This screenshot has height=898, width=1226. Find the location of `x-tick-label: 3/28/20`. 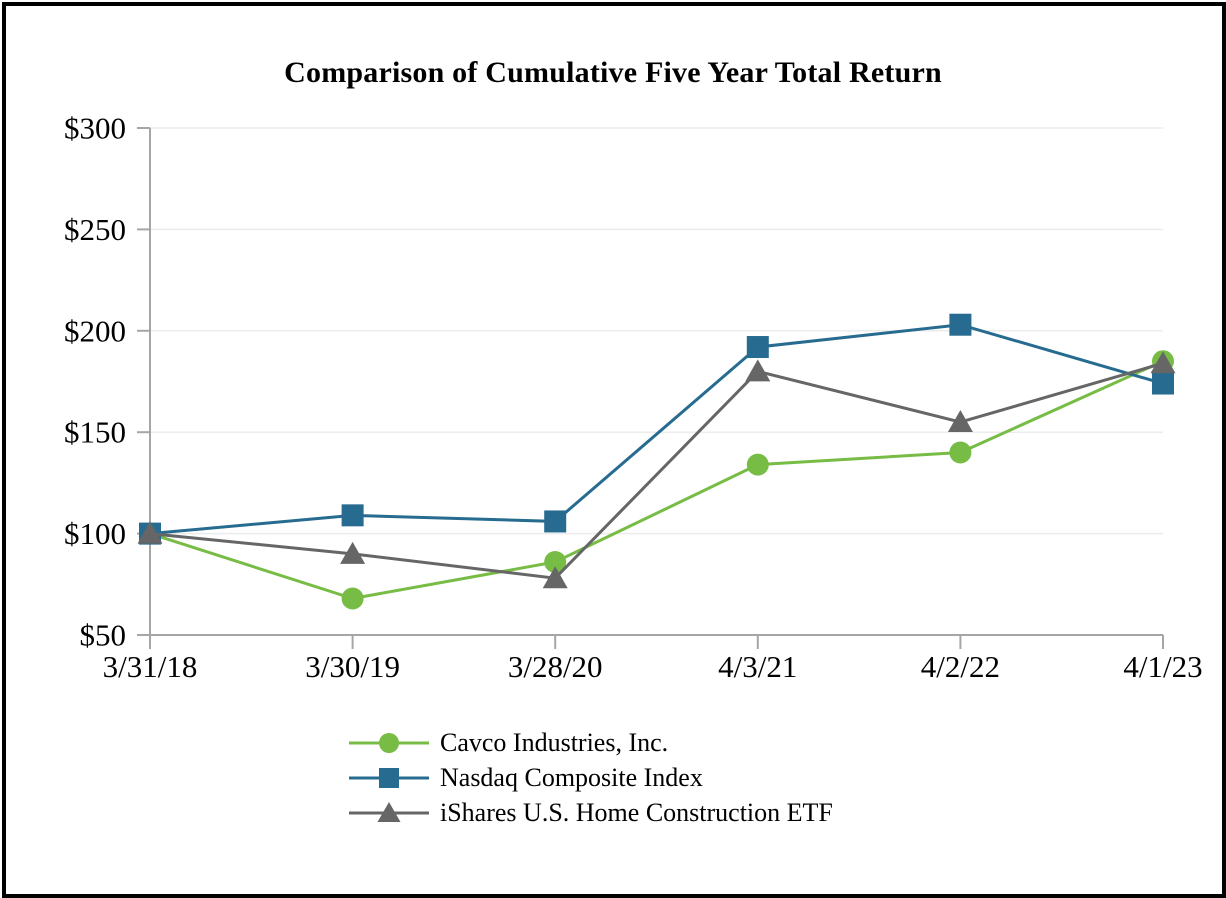

x-tick-label: 3/28/20 is located at coordinates (555, 666).